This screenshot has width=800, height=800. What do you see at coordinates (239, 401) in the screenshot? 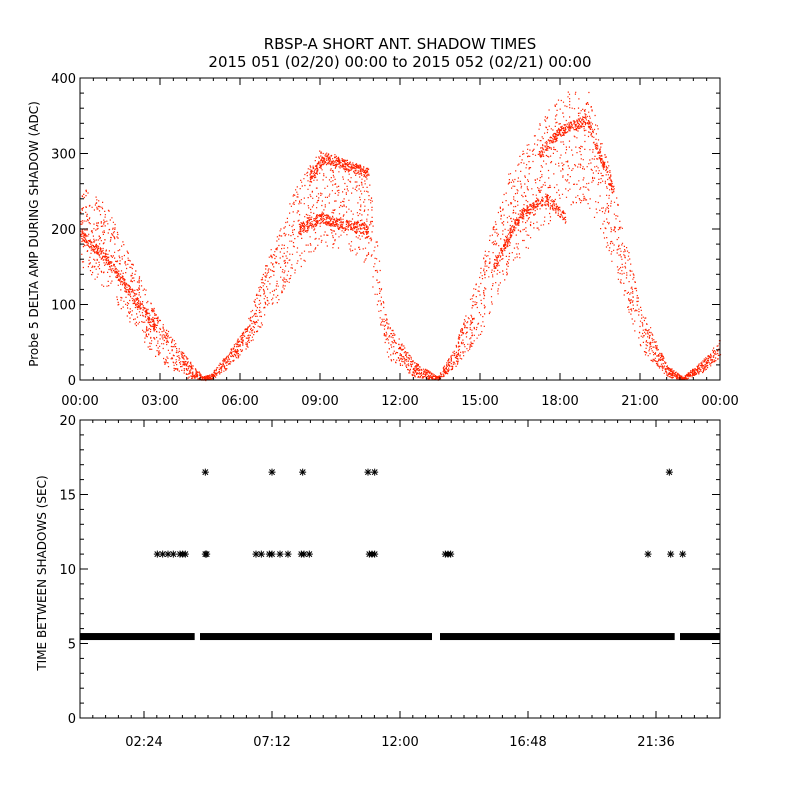
I see `delta-amp-x-tick-label: 06:00` at bounding box center [239, 401].